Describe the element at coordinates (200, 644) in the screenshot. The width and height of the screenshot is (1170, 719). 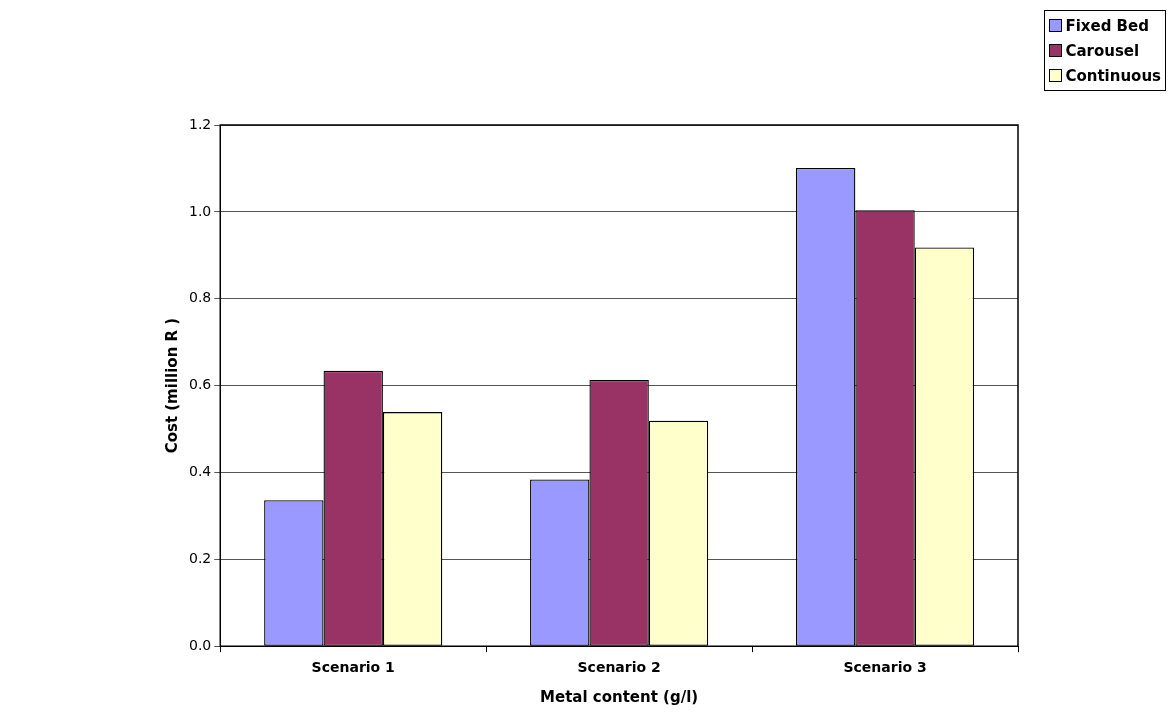
I see `y-tick-label: 0.0` at that location.